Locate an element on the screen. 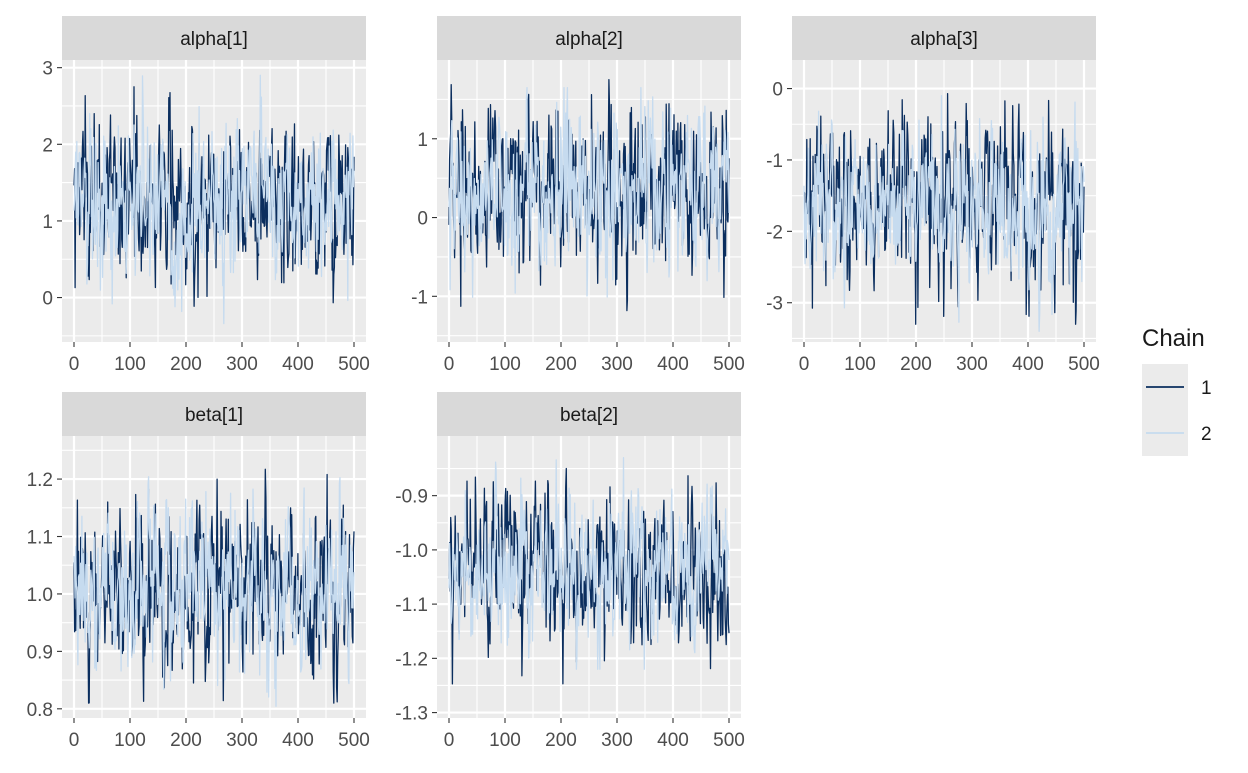 The width and height of the screenshot is (1248, 773). y-tick-label: 0.8 is located at coordinates (40, 710).